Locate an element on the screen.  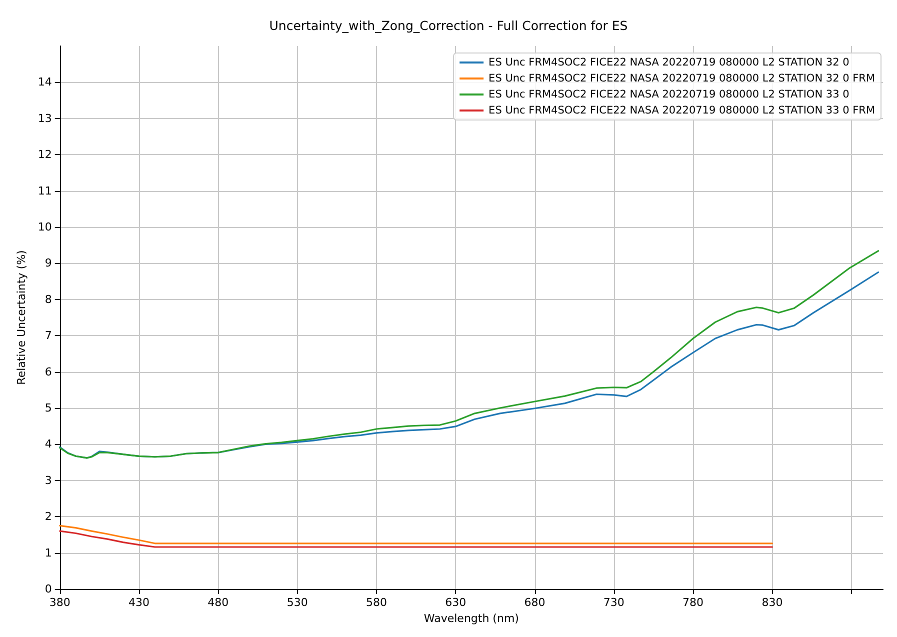
y-tick-label: 10 is located at coordinates (45, 227).